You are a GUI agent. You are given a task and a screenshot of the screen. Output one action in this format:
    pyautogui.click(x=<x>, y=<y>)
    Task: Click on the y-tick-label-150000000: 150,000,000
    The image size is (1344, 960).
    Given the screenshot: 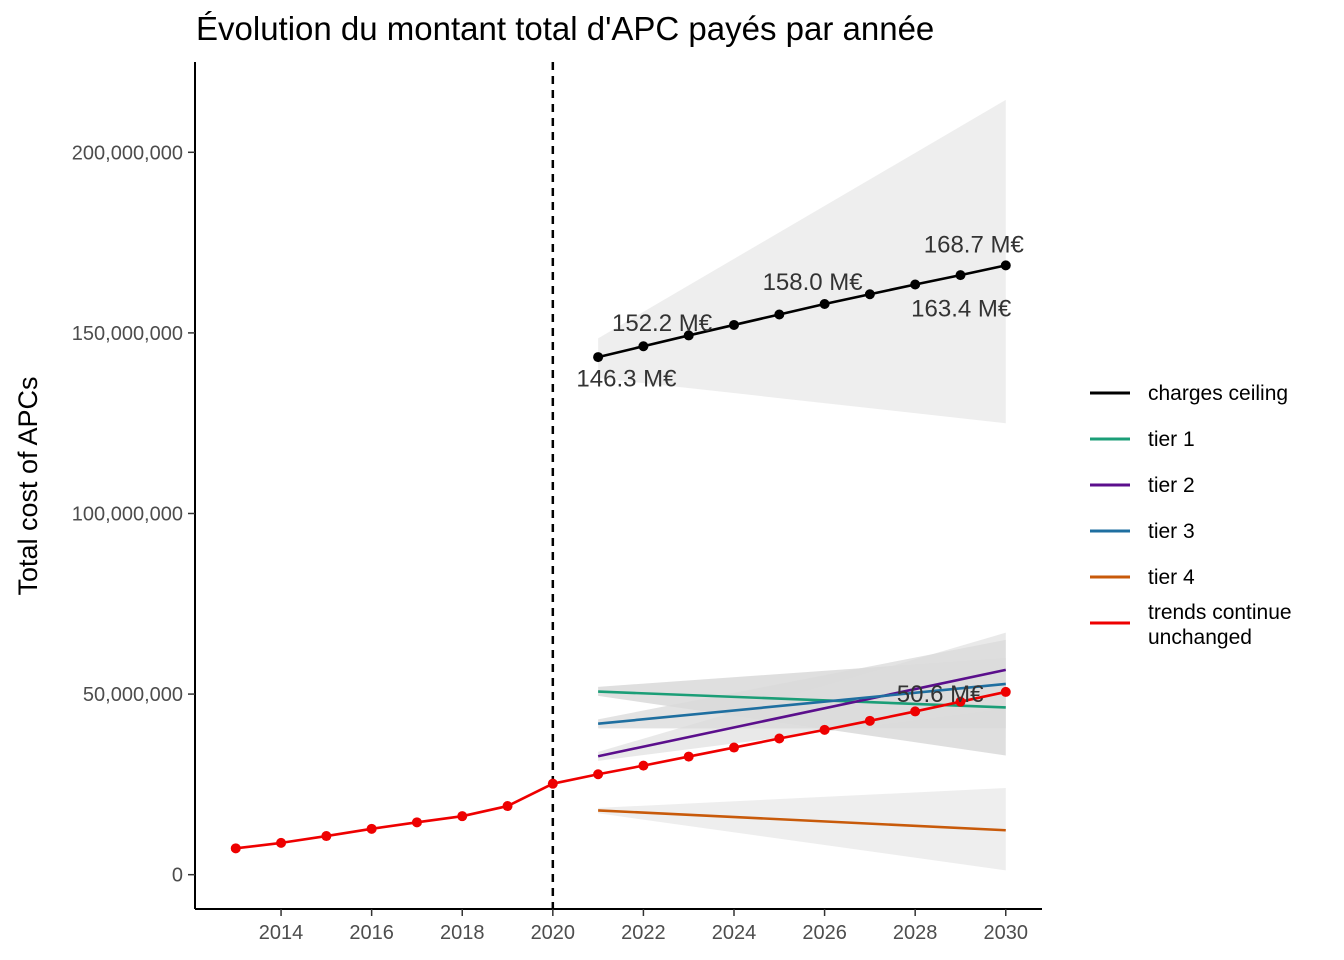 What is the action you would take?
    pyautogui.click(x=127, y=334)
    